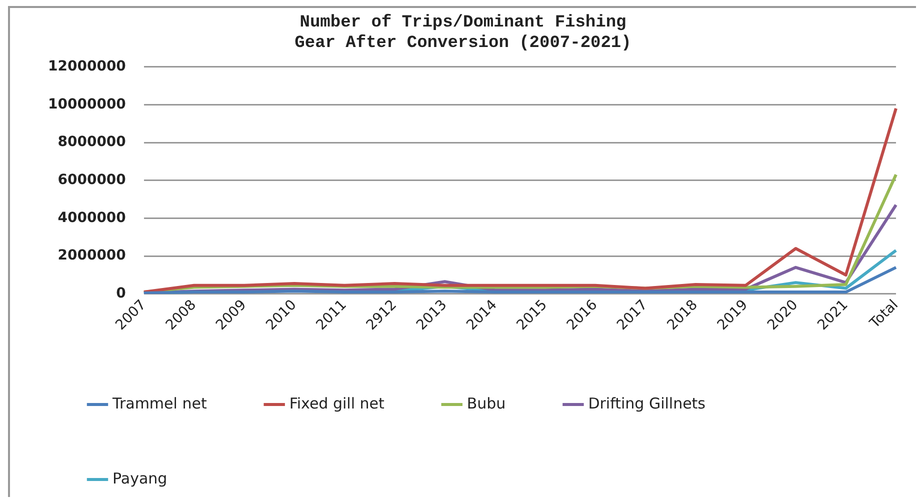 The image size is (922, 501). Describe the element at coordinates (92, 142) in the screenshot. I see `y-tick-label: 8000000` at that location.